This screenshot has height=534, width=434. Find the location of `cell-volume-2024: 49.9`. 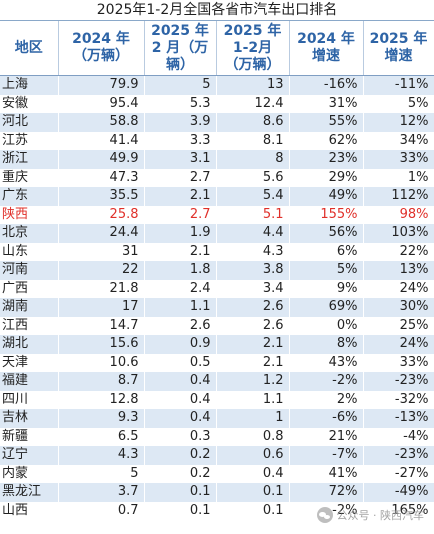

cell-volume-2024: 49.9 is located at coordinates (101, 159).